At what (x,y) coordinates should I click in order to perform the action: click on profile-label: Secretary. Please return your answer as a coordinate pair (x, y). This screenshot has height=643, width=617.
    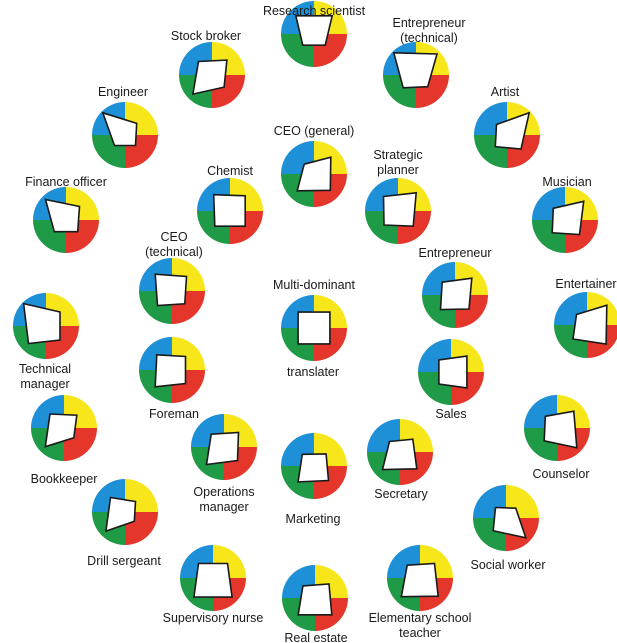
    Looking at the image, I should click on (401, 494).